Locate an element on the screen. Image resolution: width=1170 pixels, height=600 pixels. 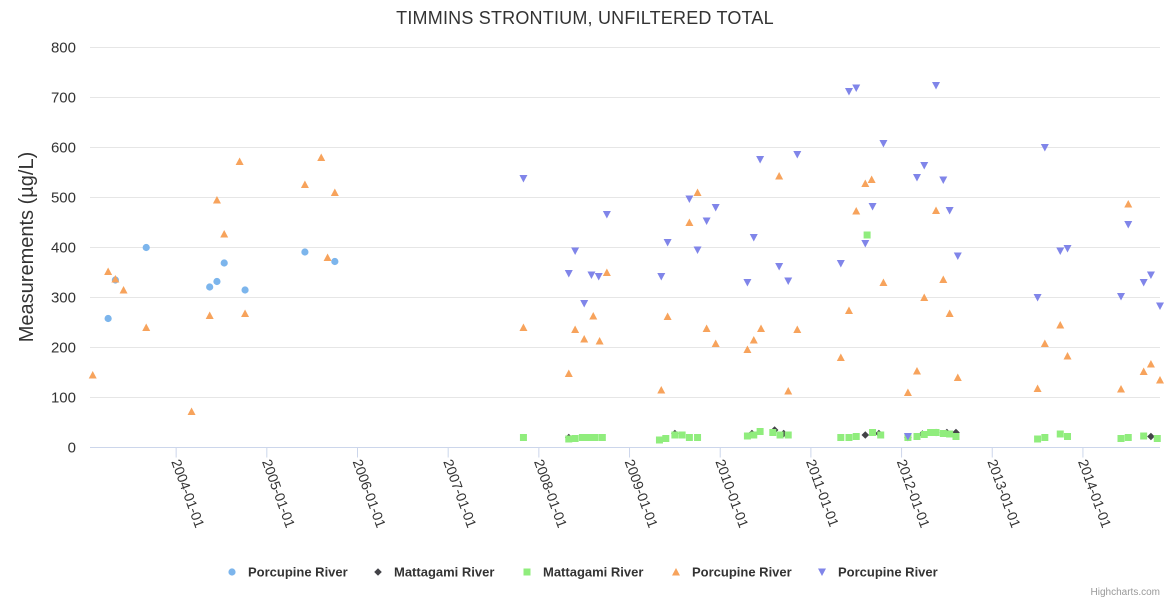
credits-link: Highcharts.com is located at coordinates (1125, 592).